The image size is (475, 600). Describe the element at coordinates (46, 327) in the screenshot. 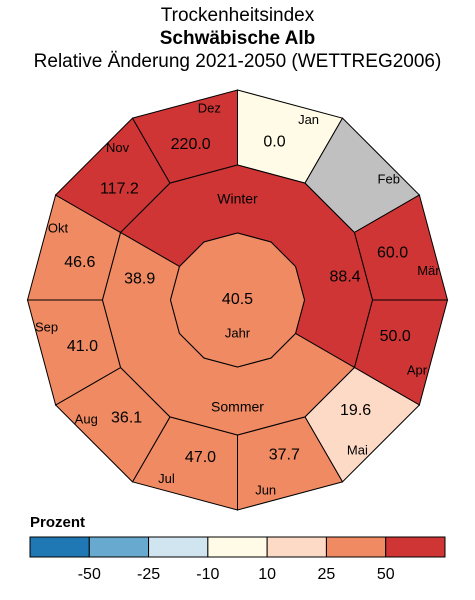

I see `month-label-8: Sep` at that location.